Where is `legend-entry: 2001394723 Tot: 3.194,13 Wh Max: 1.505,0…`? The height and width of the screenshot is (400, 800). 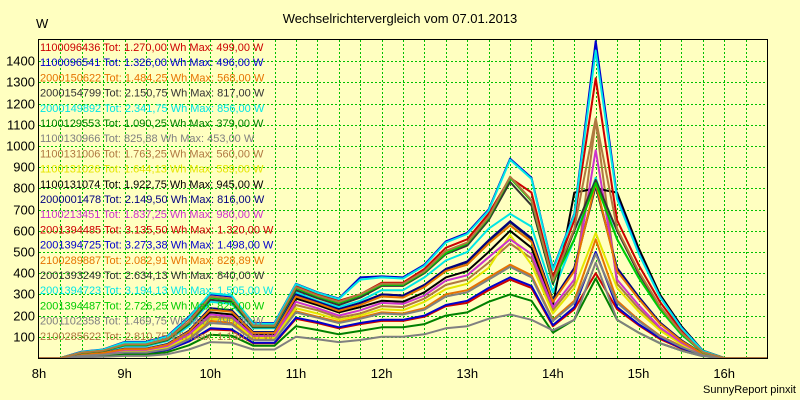
legend-entry: 2001394723 Tot: 3.194,13 Wh Max: 1.505,0… is located at coordinates (157, 291).